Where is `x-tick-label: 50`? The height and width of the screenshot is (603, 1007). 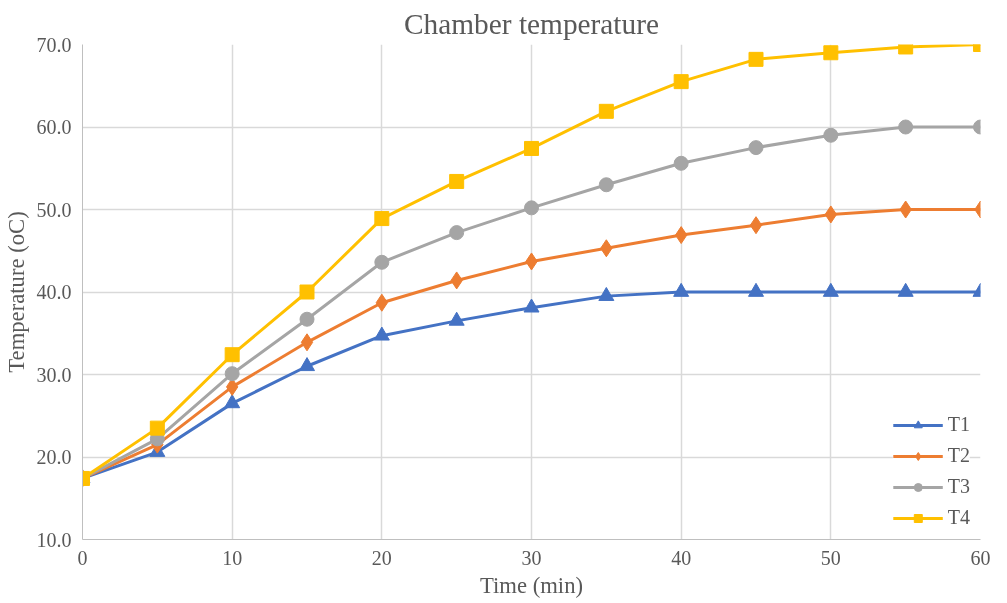 x-tick-label: 50 is located at coordinates (830, 557).